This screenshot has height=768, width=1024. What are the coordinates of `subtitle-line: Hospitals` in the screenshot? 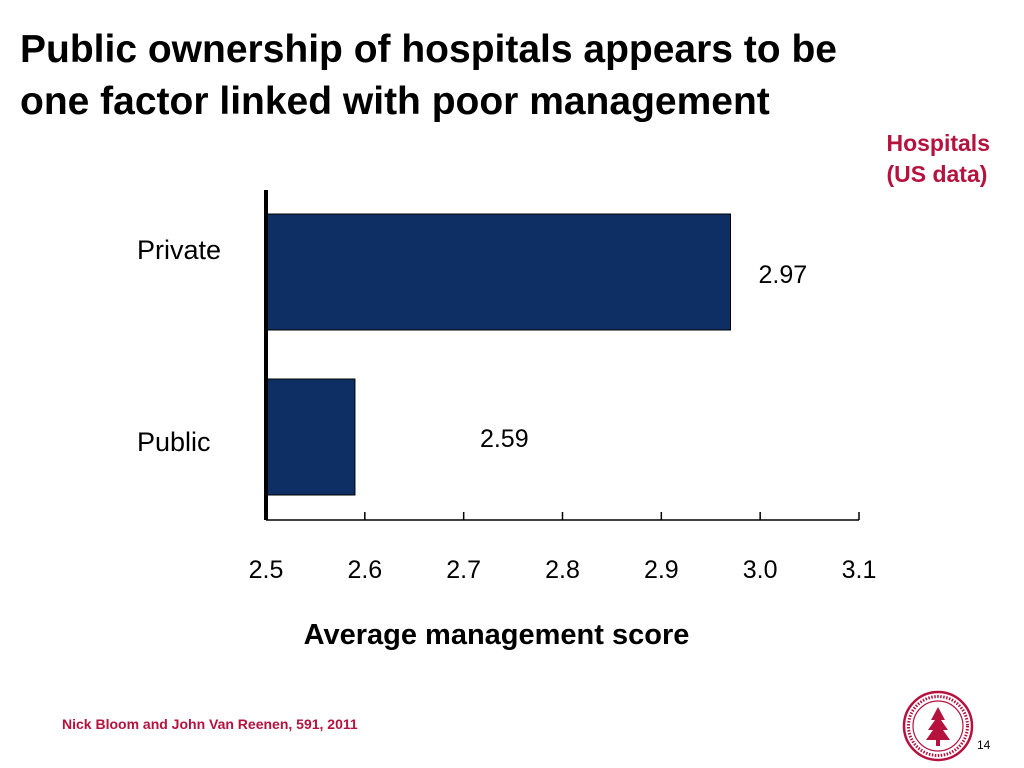 It's located at (938, 143).